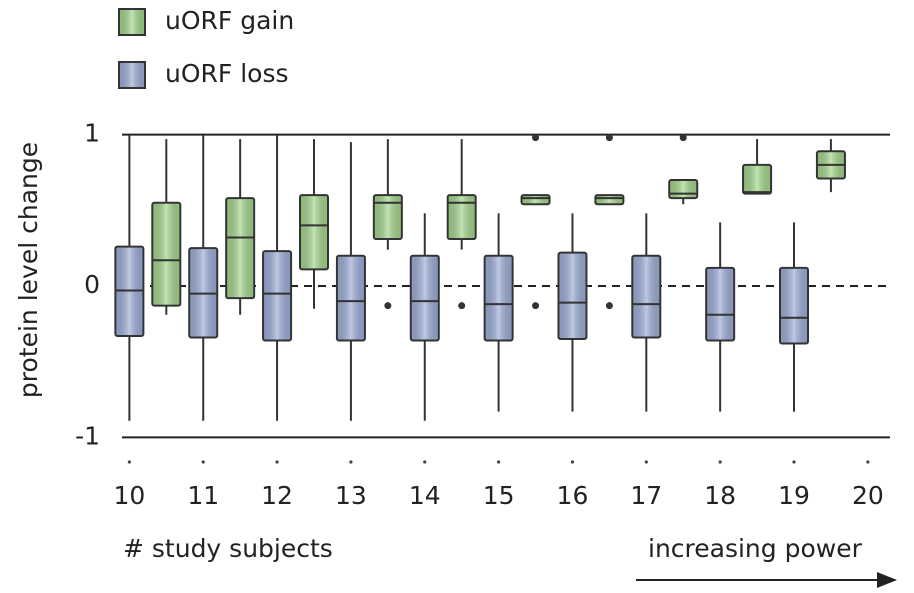 The width and height of the screenshot is (914, 593). I want to click on x-tick-label: 12, so click(277, 495).